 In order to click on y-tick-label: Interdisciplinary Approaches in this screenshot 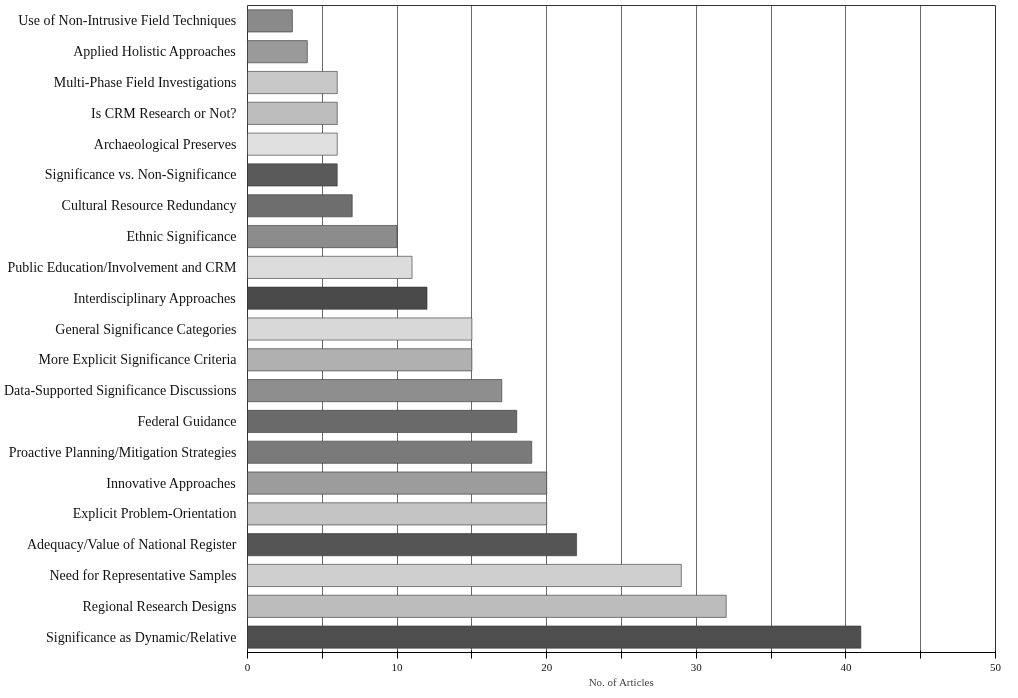, I will do `click(154, 298)`.